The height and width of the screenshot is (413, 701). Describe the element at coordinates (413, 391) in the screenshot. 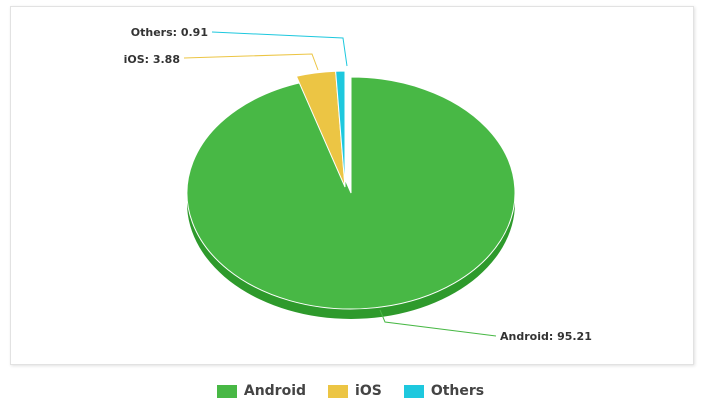

I see `legend-swatch-others` at that location.